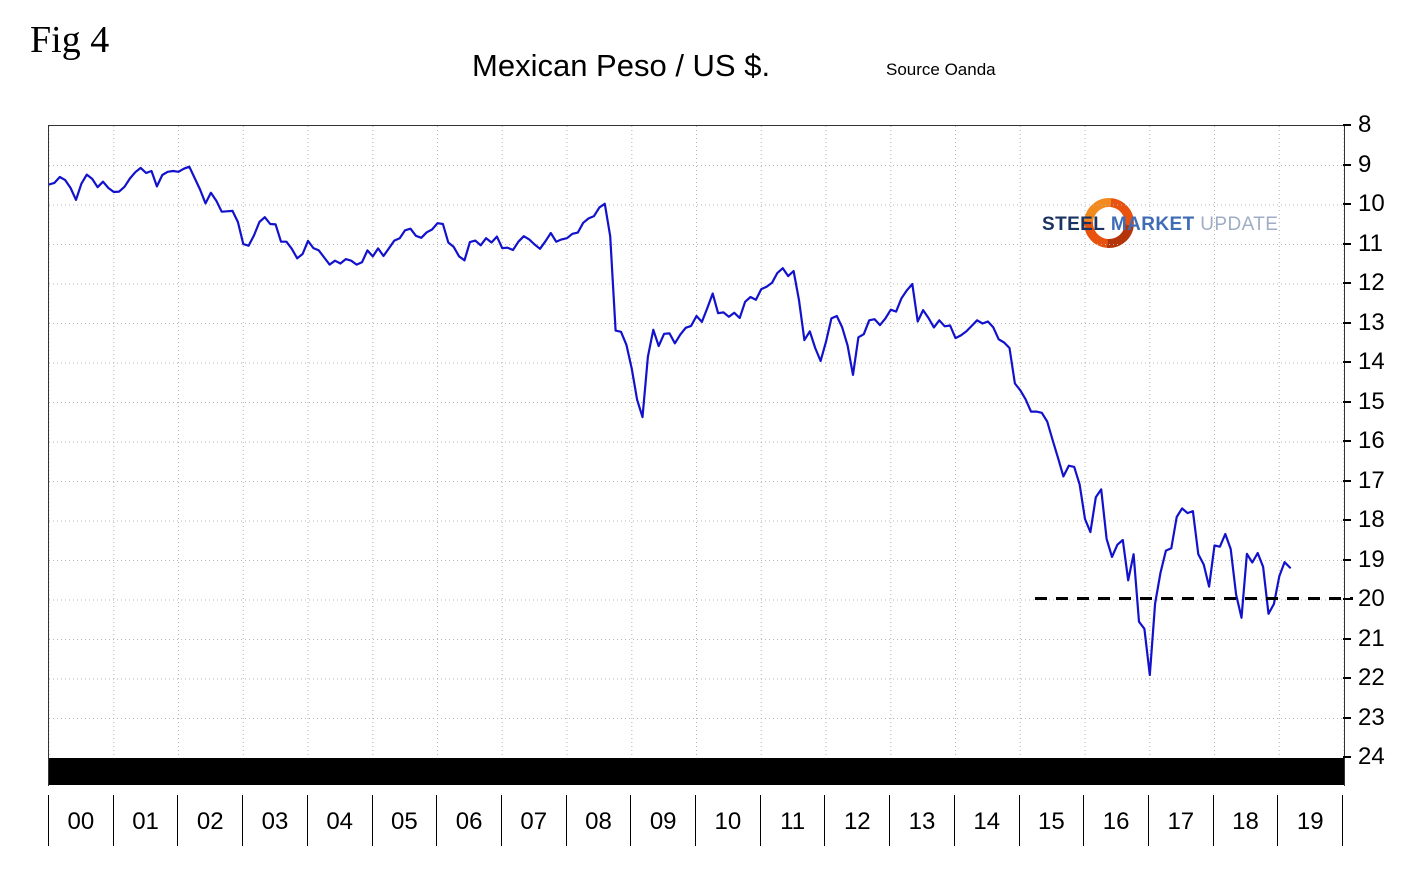  What do you see at coordinates (1115, 820) in the screenshot?
I see `x-year-label: 16` at bounding box center [1115, 820].